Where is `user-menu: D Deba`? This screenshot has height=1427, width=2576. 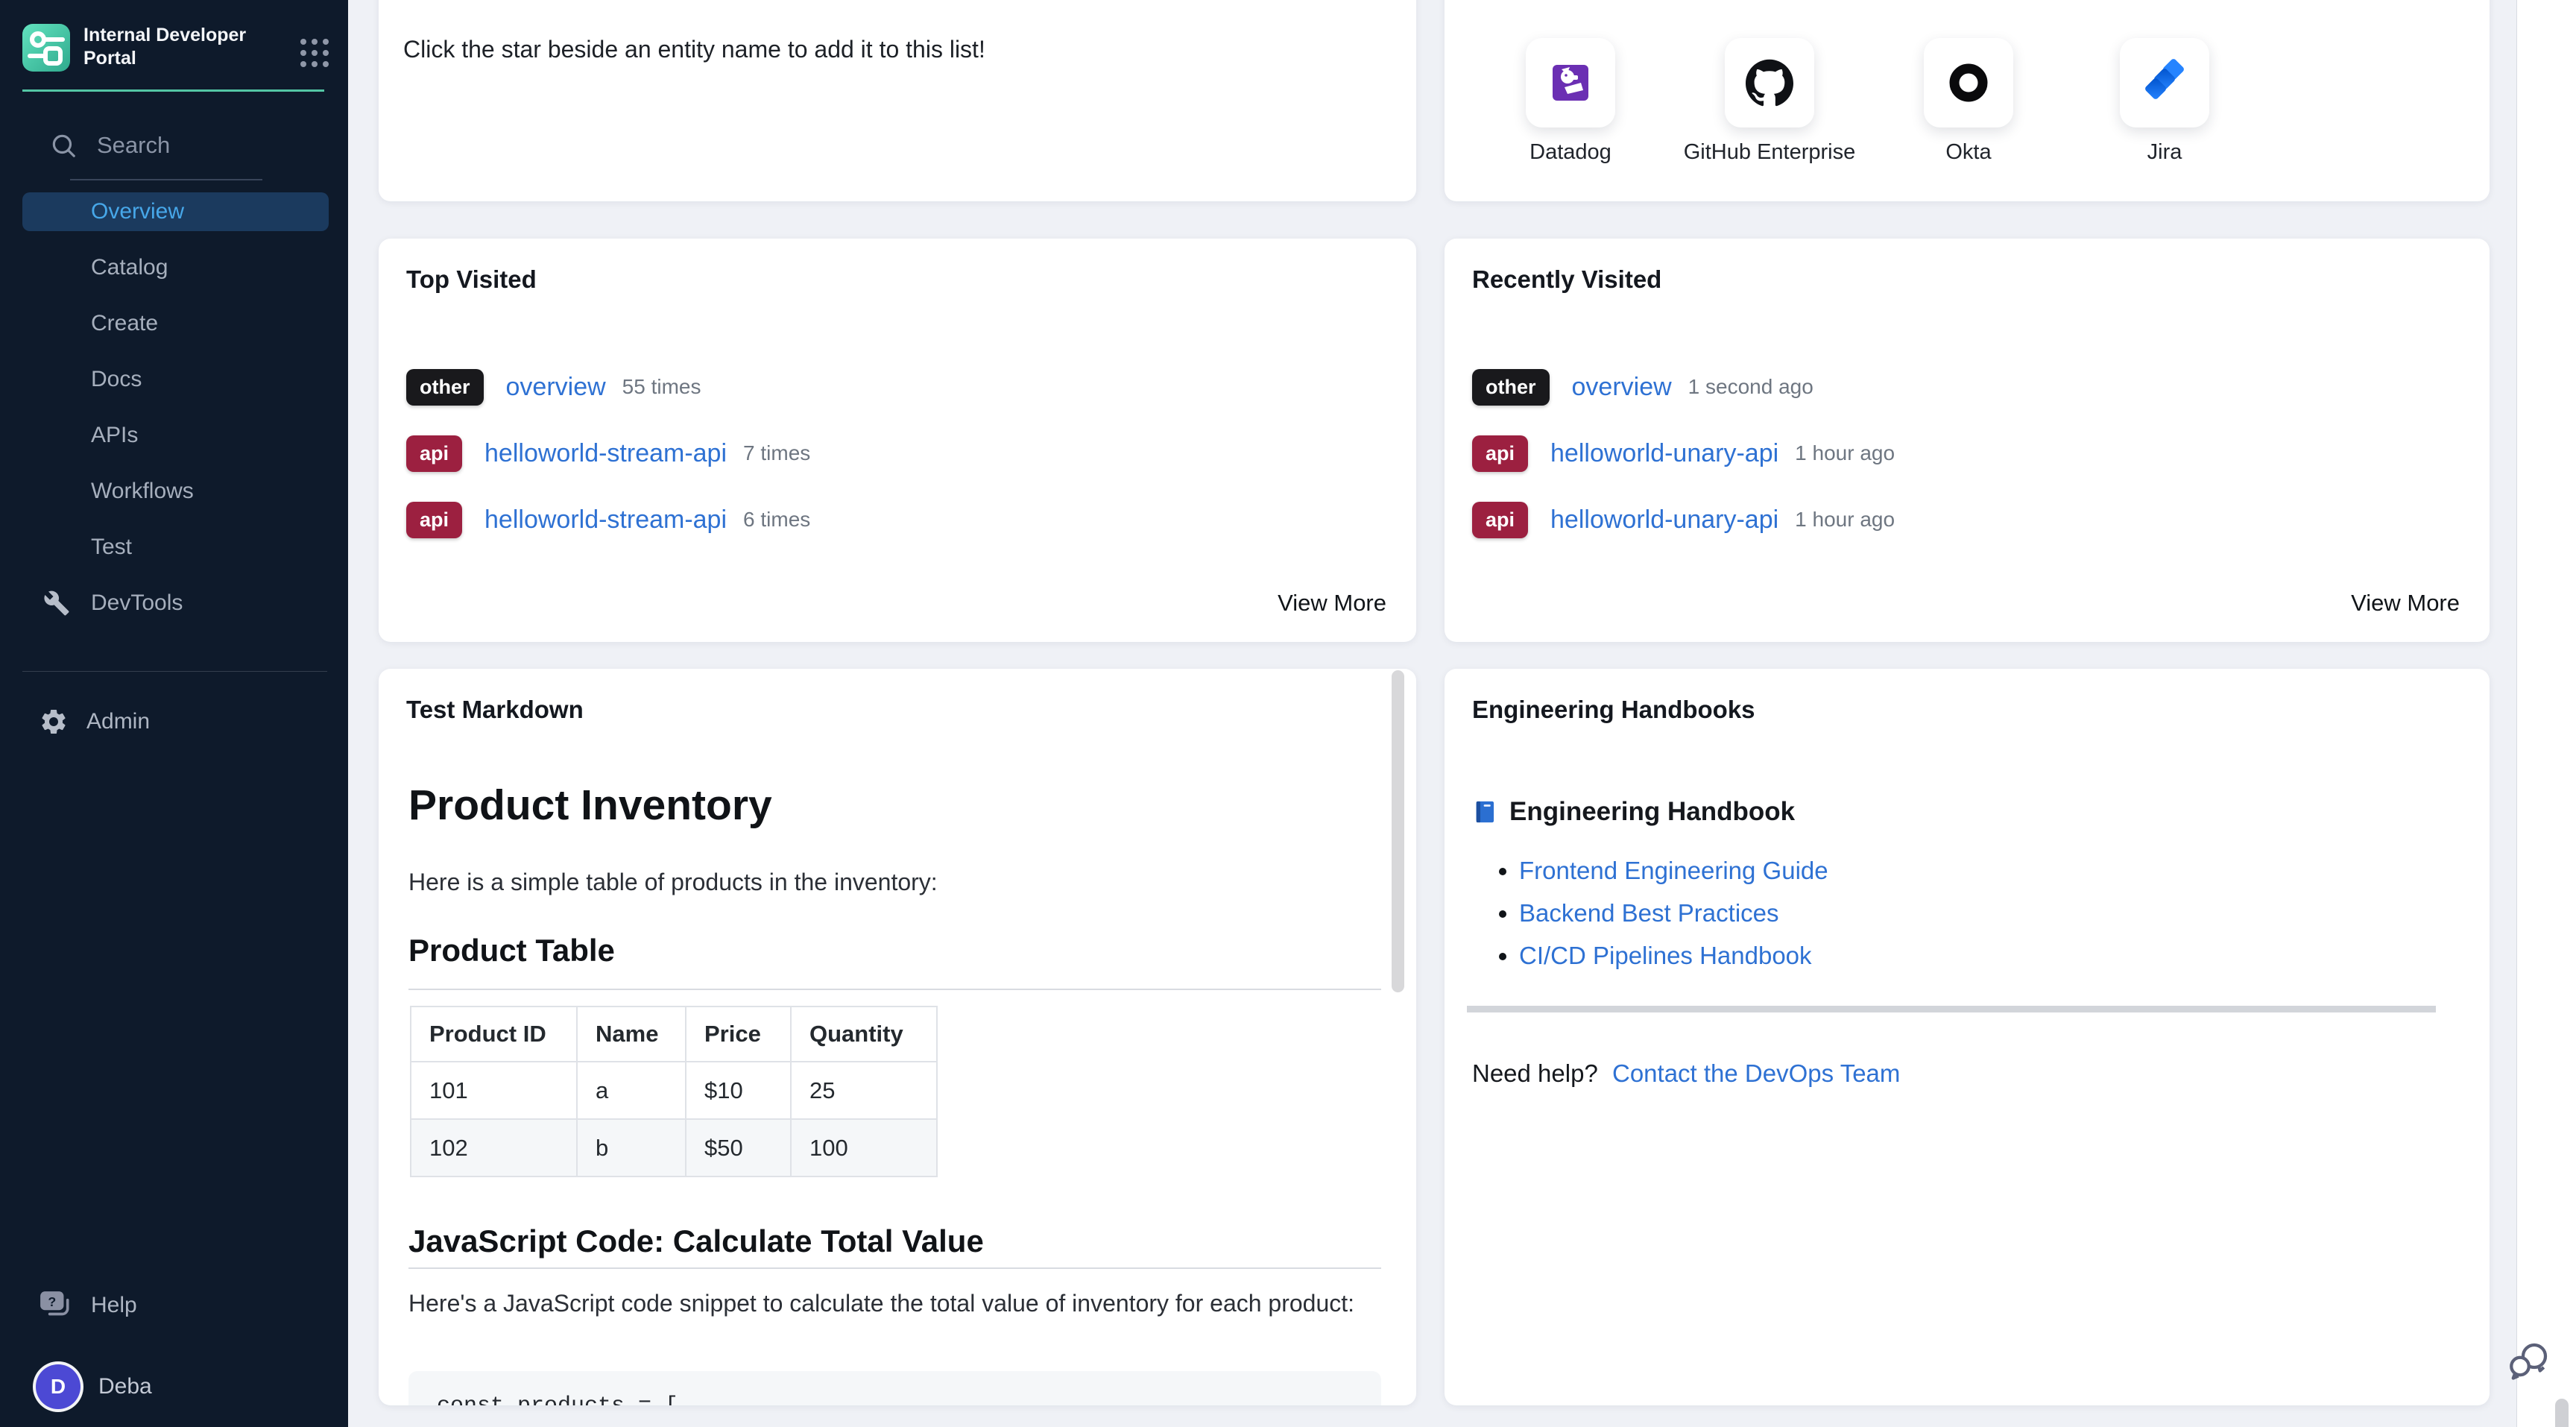 user-menu: D Deba is located at coordinates (94, 1387).